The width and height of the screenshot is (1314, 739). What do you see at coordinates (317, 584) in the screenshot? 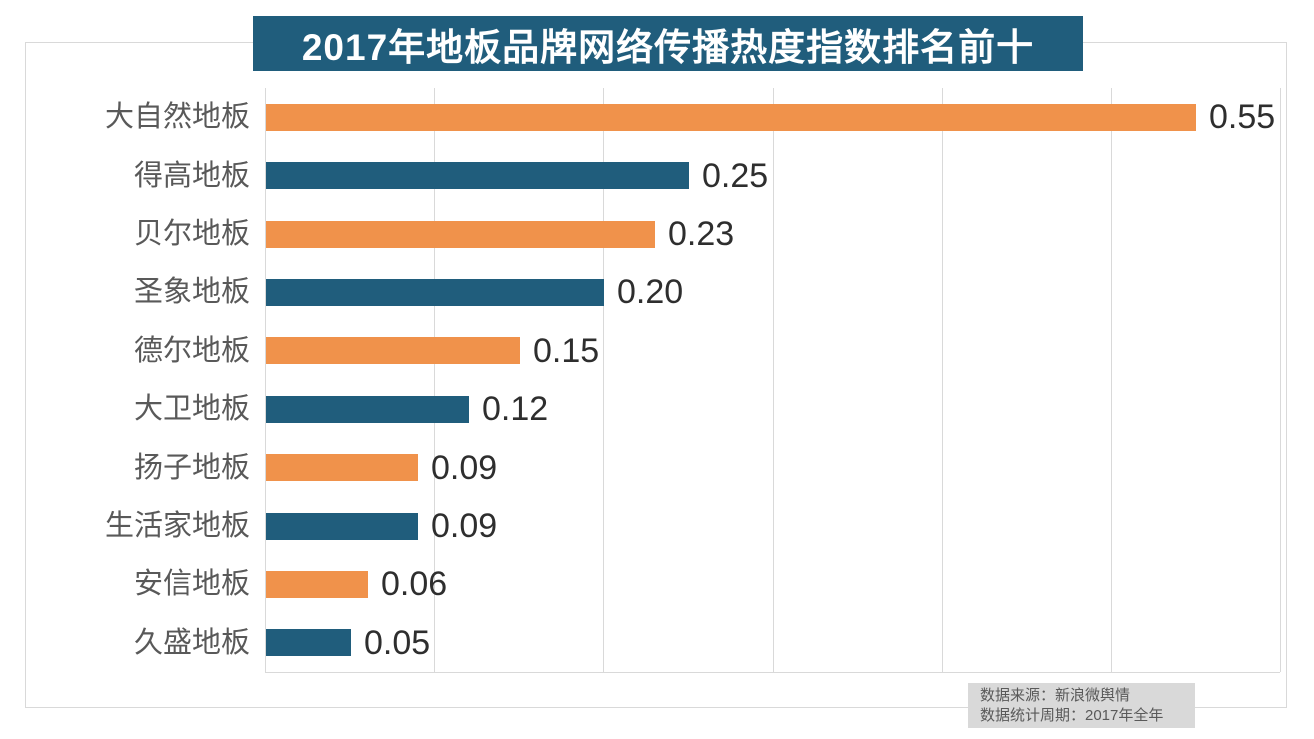
I see `bar-安信地板` at bounding box center [317, 584].